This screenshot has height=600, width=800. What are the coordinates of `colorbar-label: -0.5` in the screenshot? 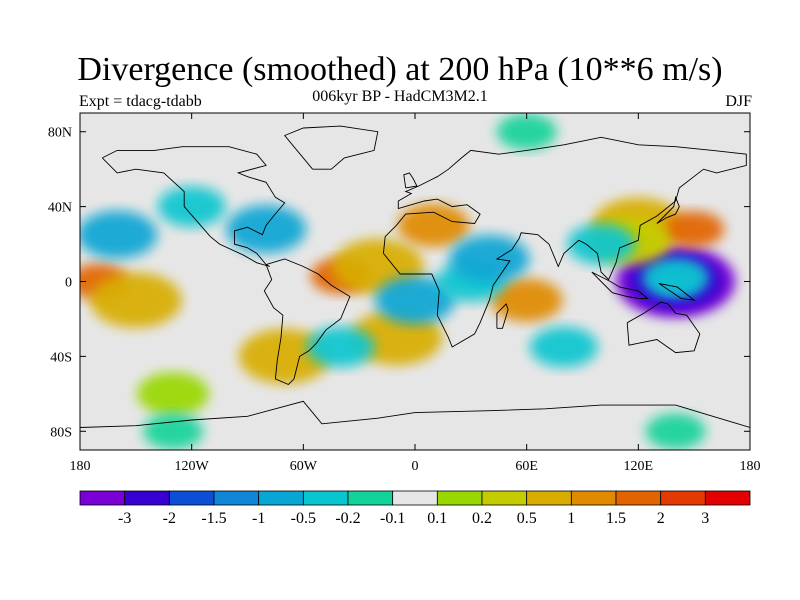 It's located at (303, 518).